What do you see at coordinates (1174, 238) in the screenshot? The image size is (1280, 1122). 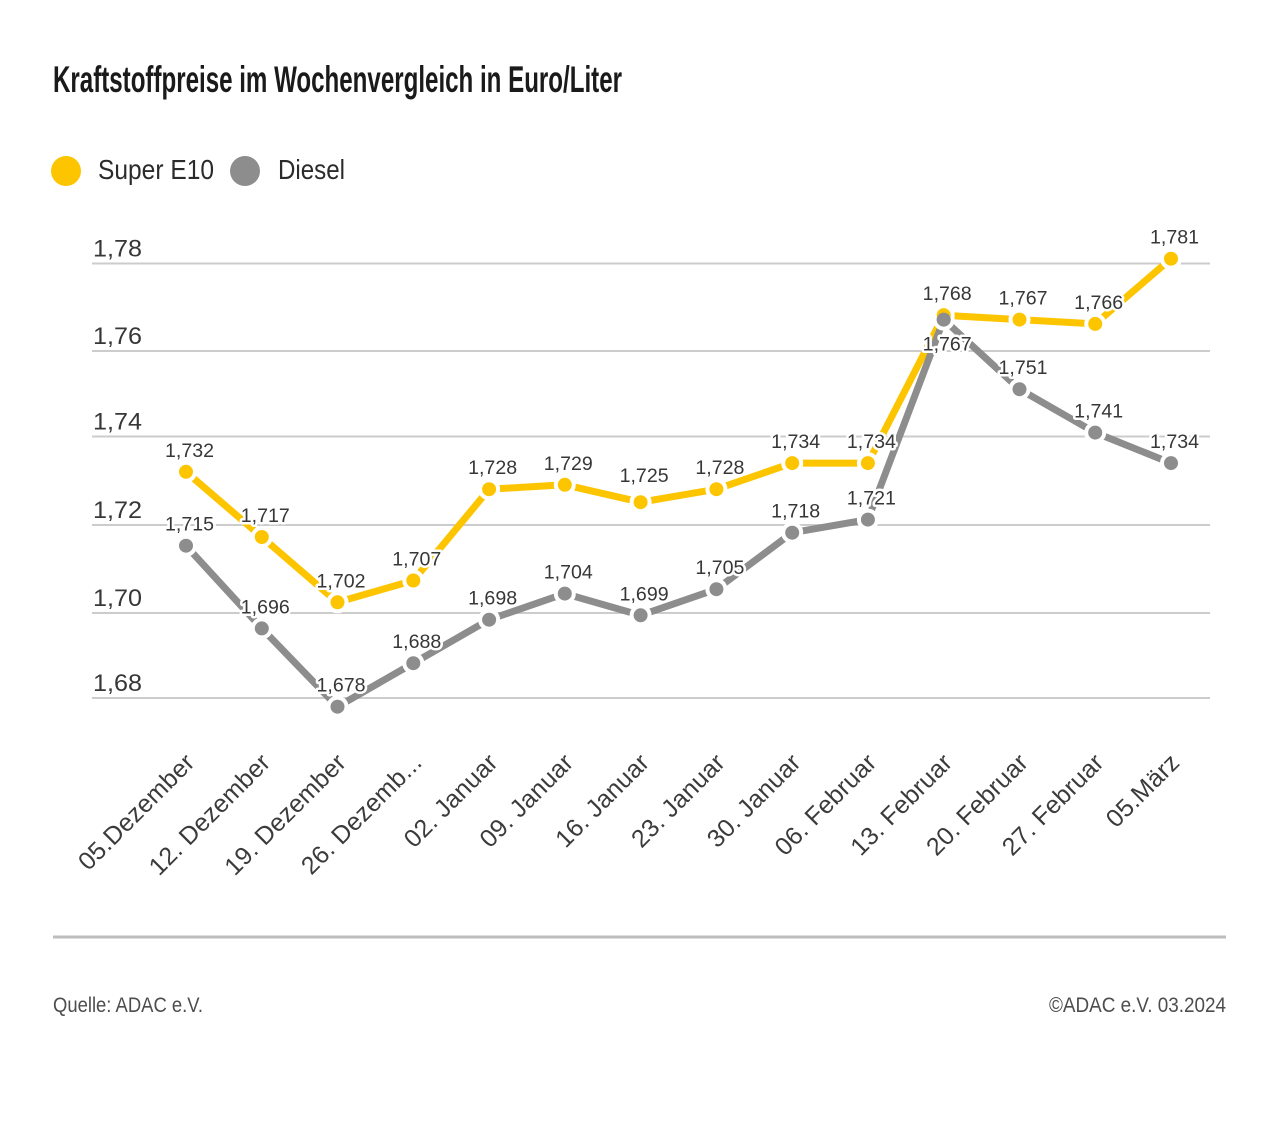 I see `svg-text: 1,781` at bounding box center [1174, 238].